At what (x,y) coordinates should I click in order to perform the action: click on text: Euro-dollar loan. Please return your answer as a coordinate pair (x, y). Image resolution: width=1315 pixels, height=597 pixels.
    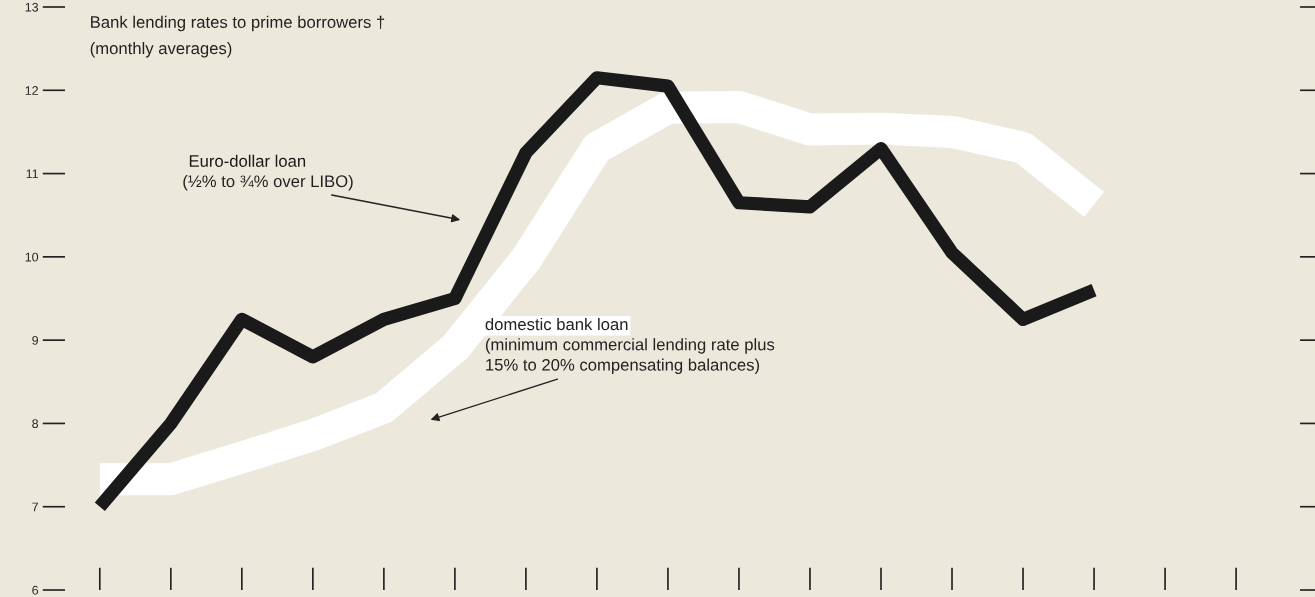
    Looking at the image, I should click on (247, 160).